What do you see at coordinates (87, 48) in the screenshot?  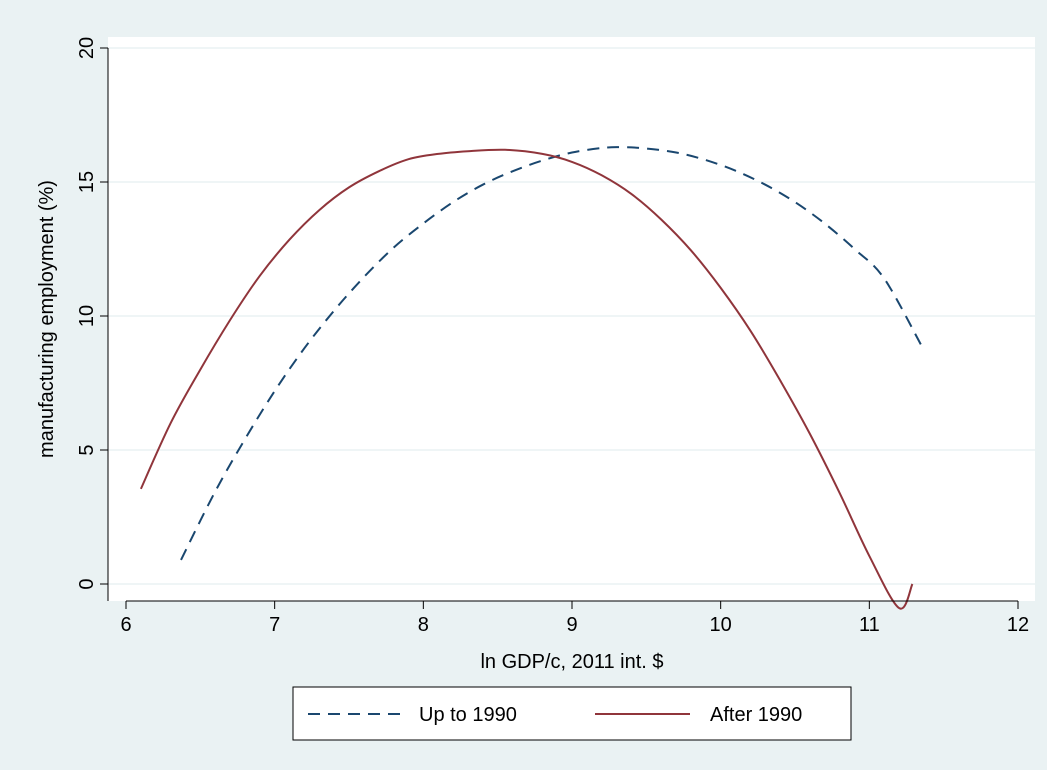 I see `y-tick-label-20: 20` at bounding box center [87, 48].